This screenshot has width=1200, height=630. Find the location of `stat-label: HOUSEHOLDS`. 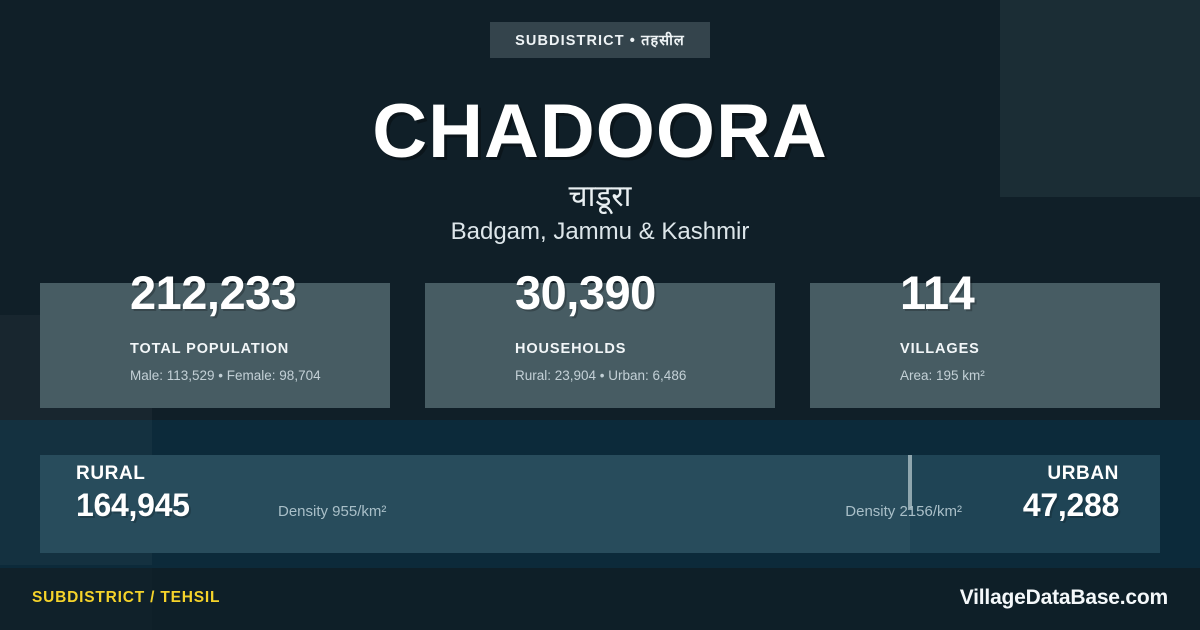

stat-label: HOUSEHOLDS is located at coordinates (571, 349).